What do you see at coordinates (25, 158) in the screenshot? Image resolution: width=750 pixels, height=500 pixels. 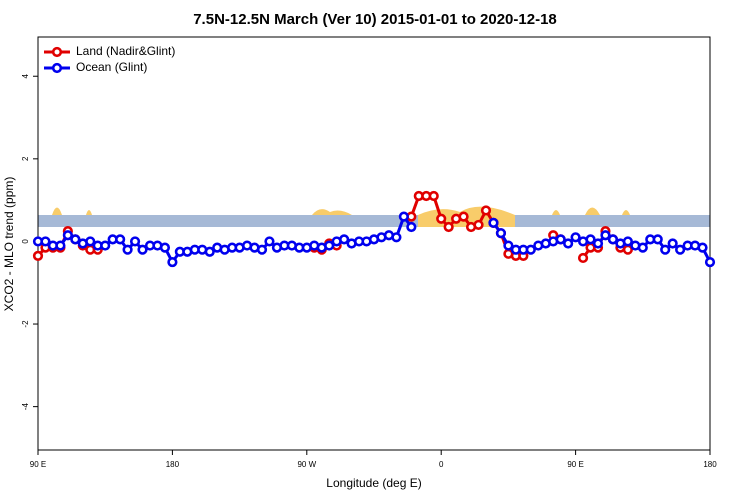 I see `y-tick-label: 2` at bounding box center [25, 158].